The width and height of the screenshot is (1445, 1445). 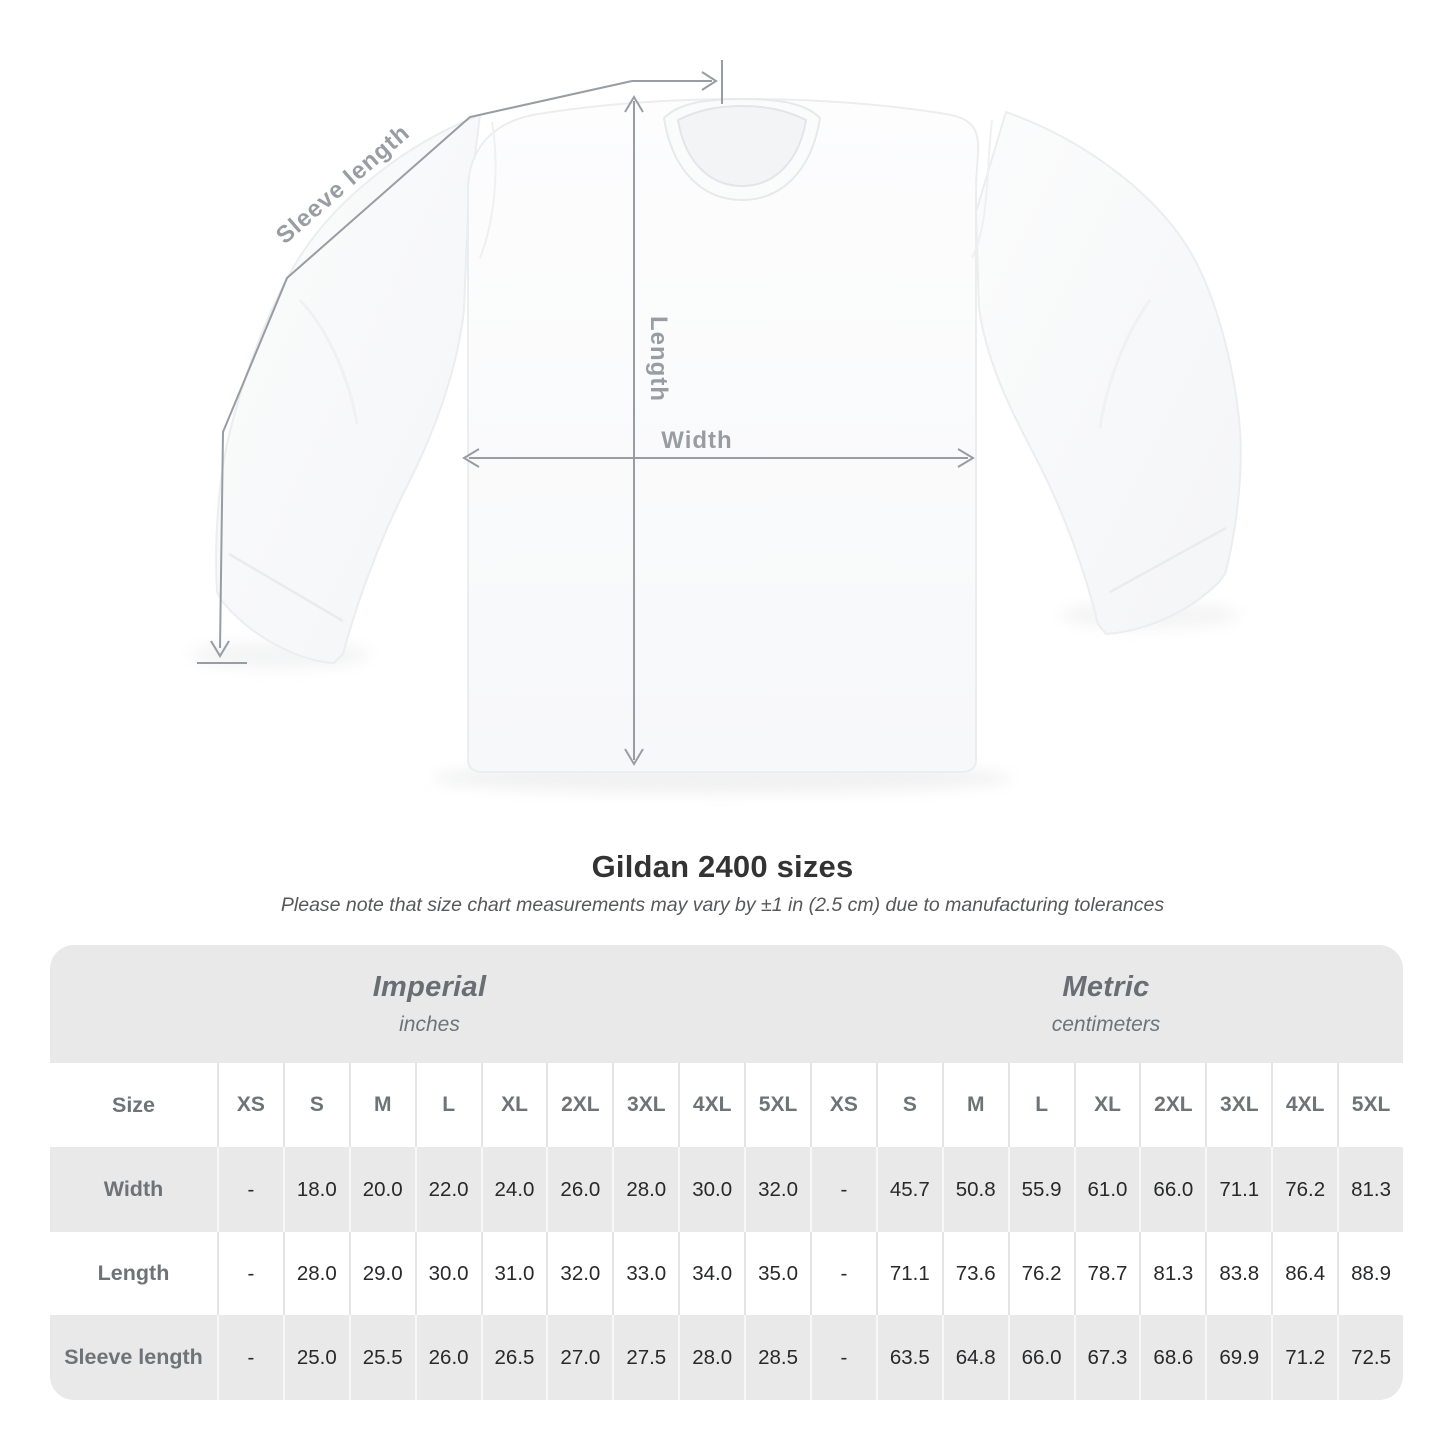 What do you see at coordinates (1168, 560) in the screenshot?
I see `right-cuff-seam` at bounding box center [1168, 560].